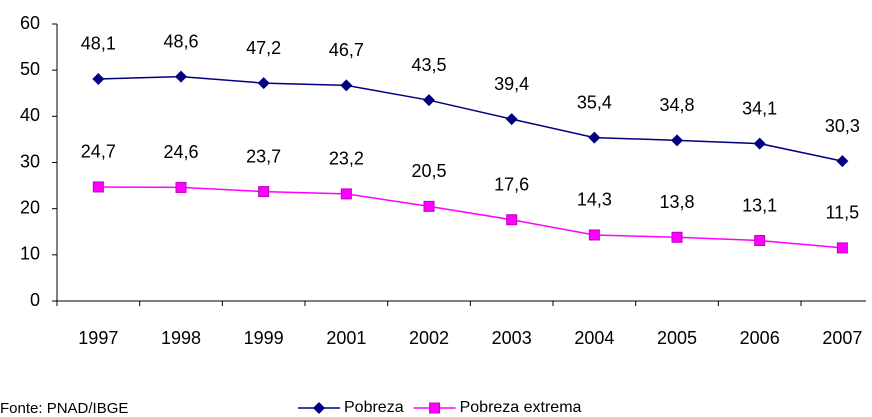  I want to click on x-tick-label: 2005, so click(677, 338).